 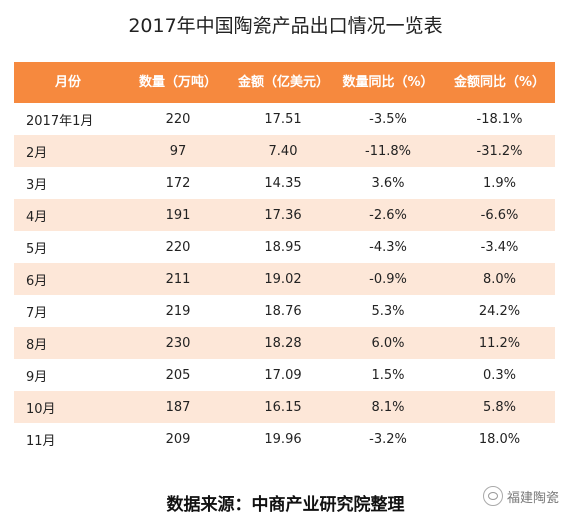 What do you see at coordinates (68, 215) in the screenshot?
I see `cell-month: 4月` at bounding box center [68, 215].